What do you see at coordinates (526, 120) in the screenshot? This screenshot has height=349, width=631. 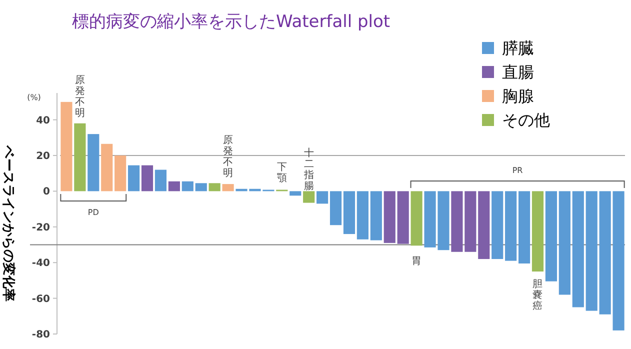 I see `legend-label: その他` at bounding box center [526, 120].